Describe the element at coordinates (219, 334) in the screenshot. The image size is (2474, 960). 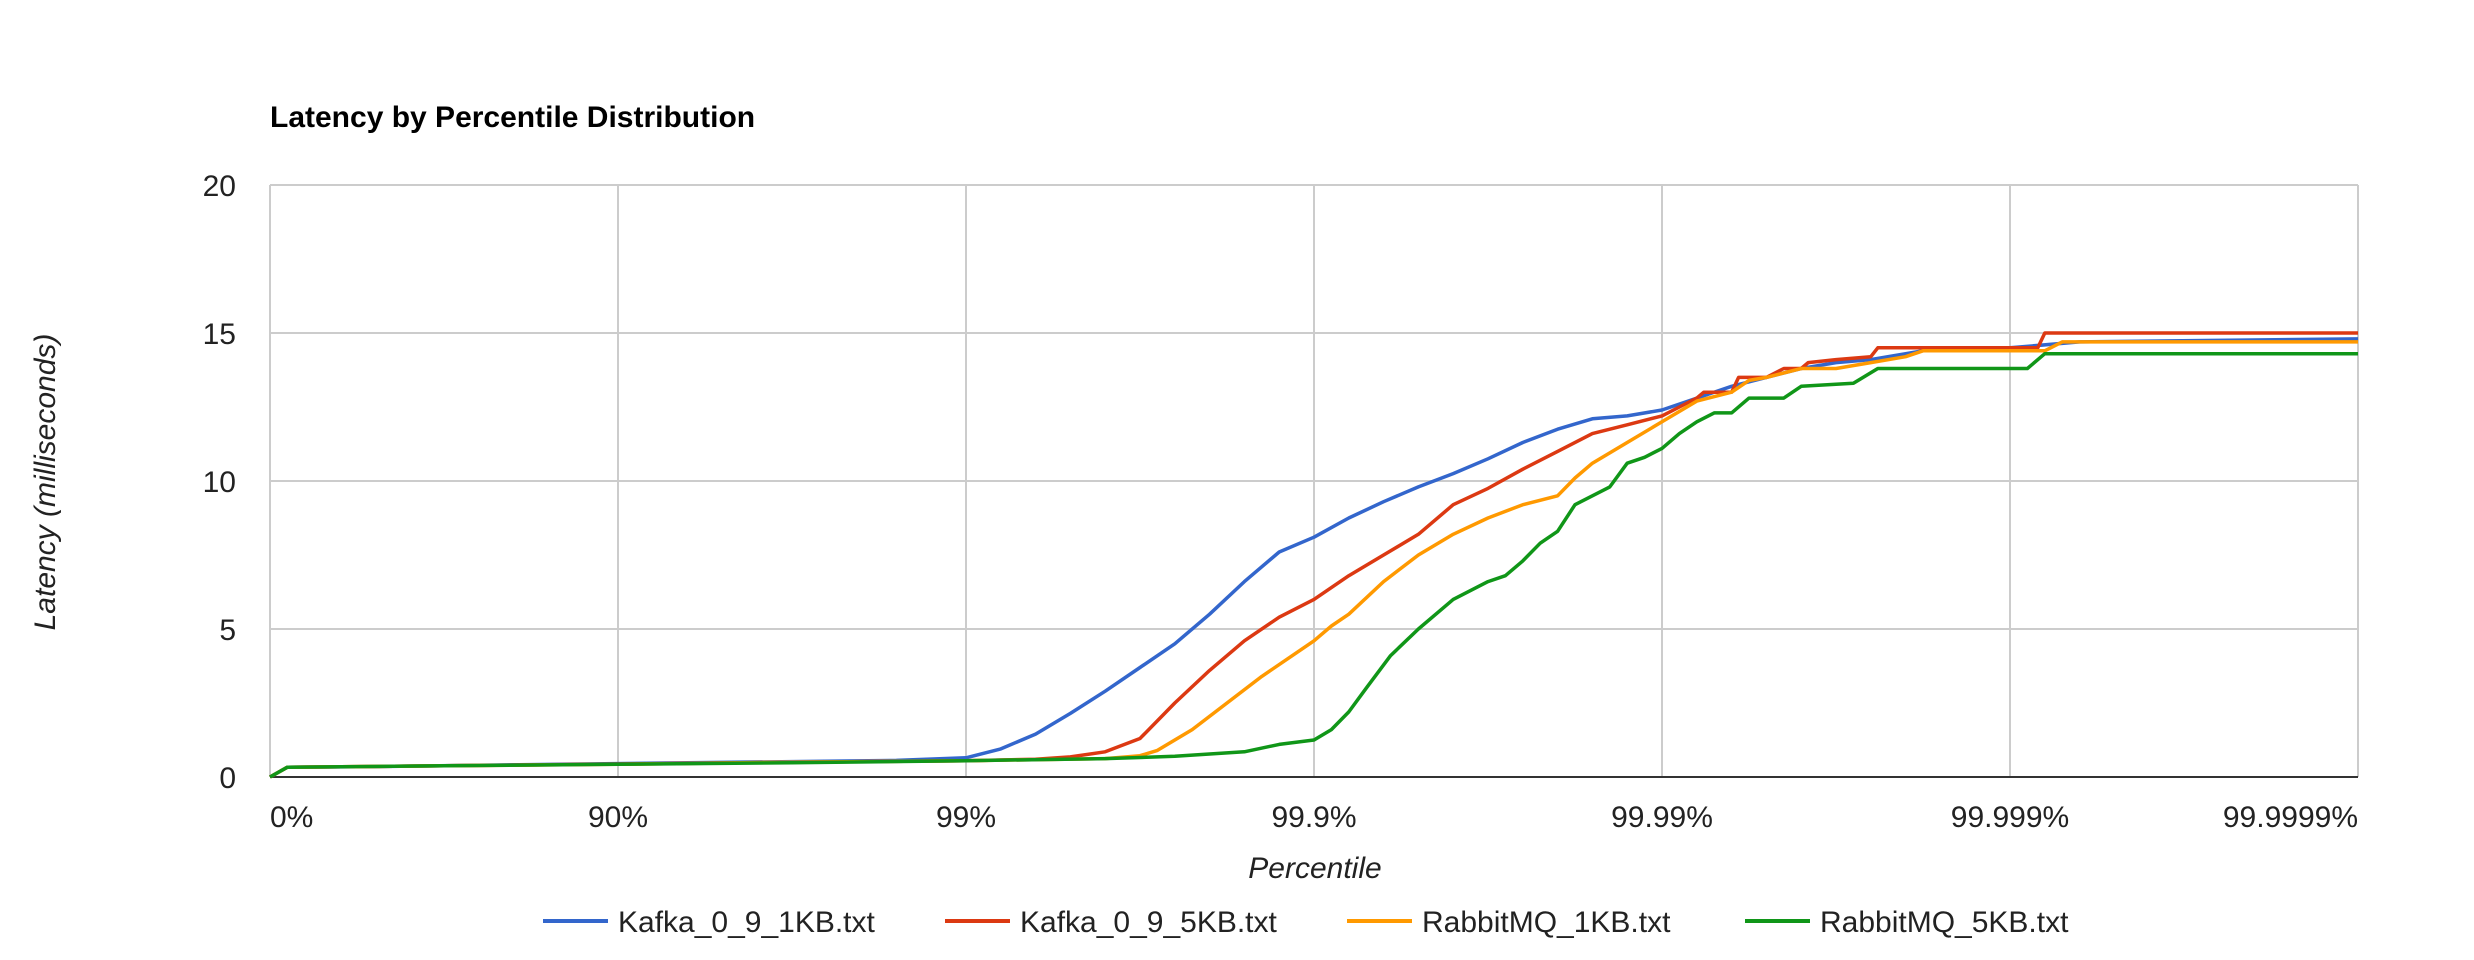
I see `y-tick-label: 15` at that location.